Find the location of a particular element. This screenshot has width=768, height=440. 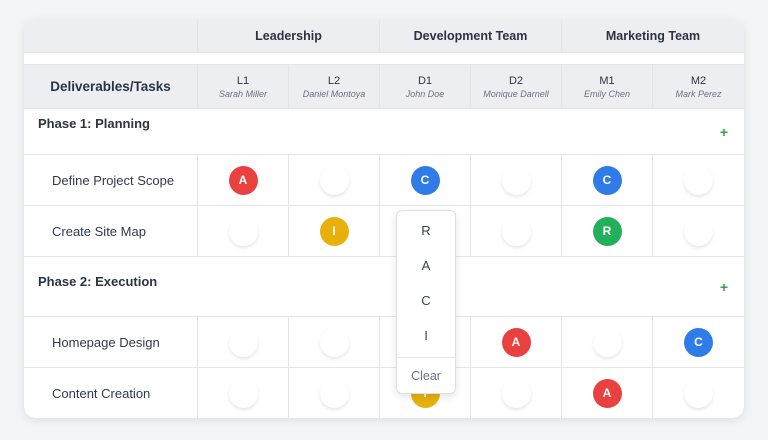

member-name: Monique Darnell is located at coordinates (516, 93).